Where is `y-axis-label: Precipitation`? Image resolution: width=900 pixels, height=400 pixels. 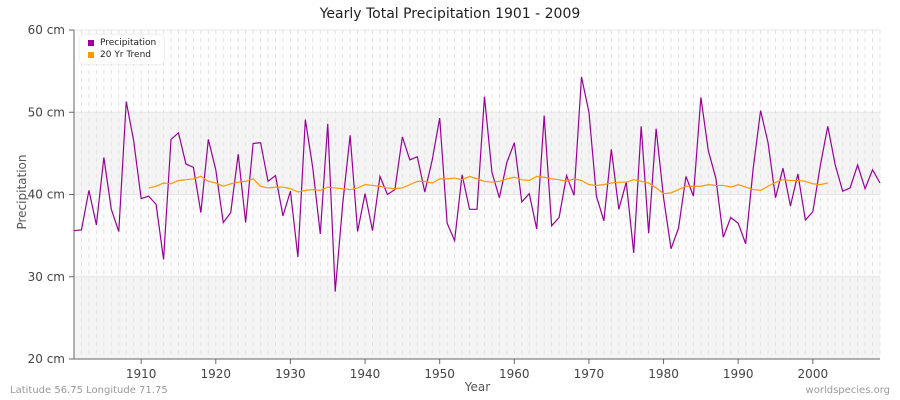 y-axis-label: Precipitation is located at coordinates (22, 192).